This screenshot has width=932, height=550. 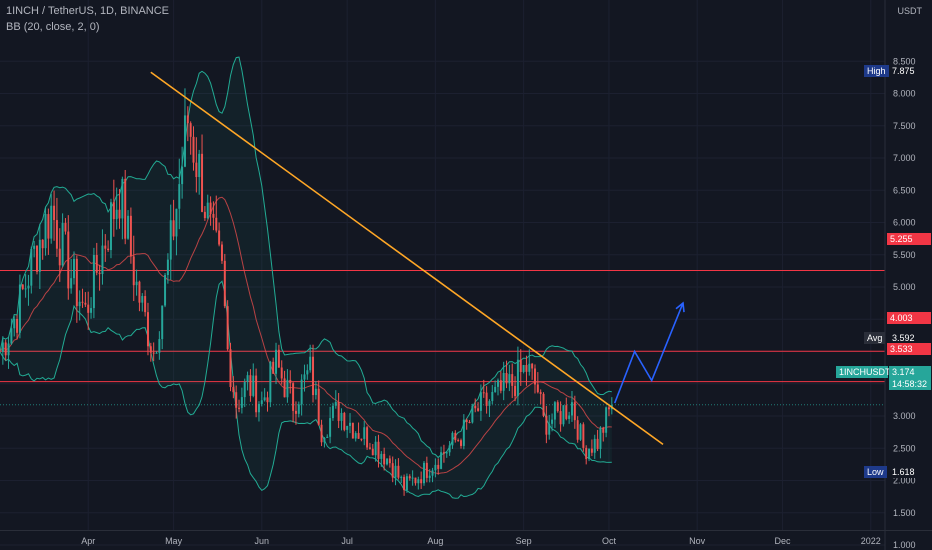 What do you see at coordinates (783, 541) in the screenshot?
I see `time-tick-label: Dec` at bounding box center [783, 541].